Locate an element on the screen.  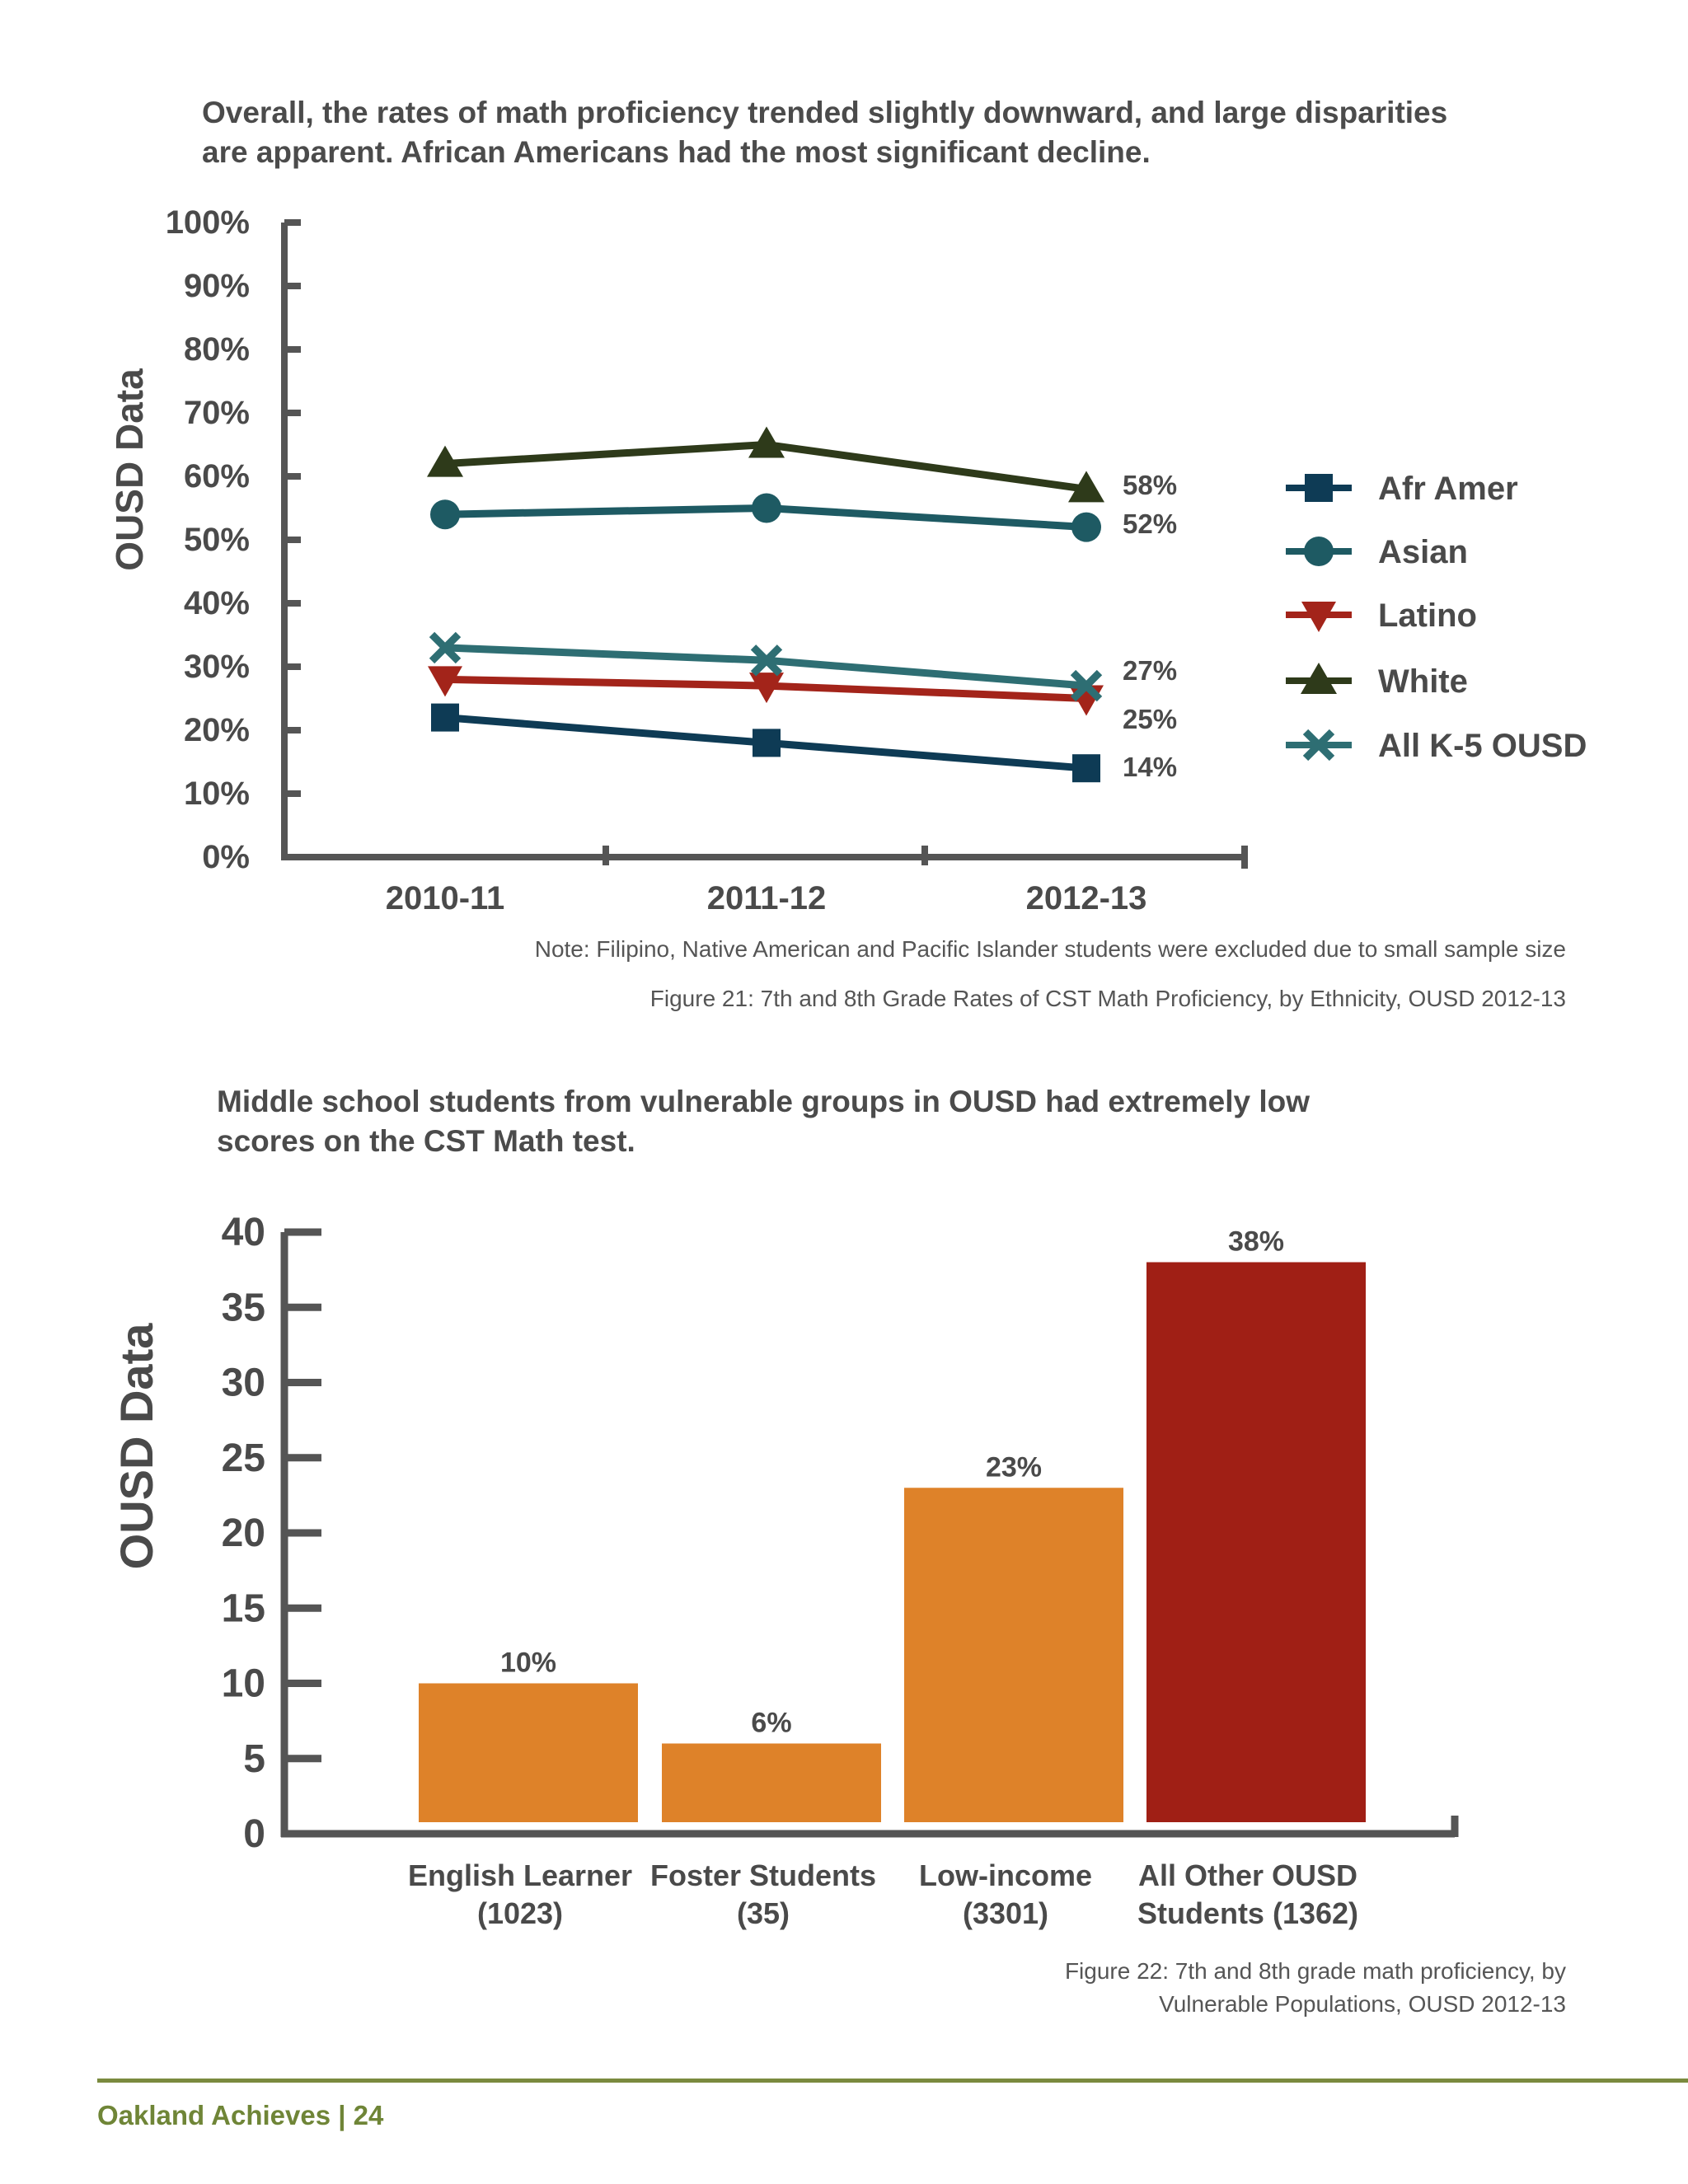
bar-value-label: 10% is located at coordinates (528, 1663).